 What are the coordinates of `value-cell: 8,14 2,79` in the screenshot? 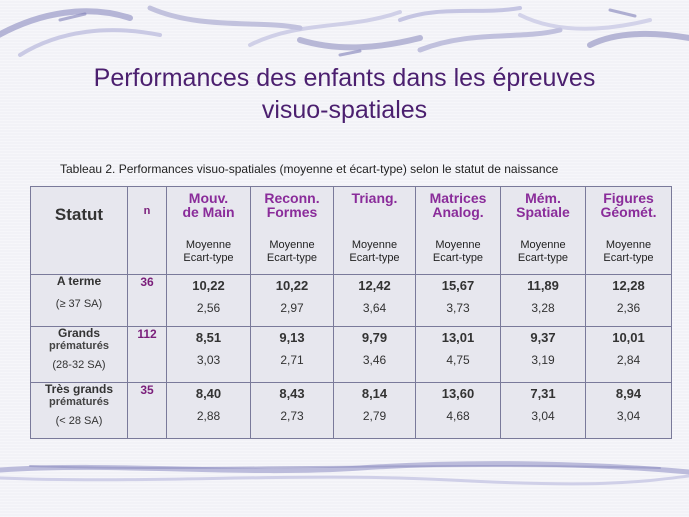 It's located at (374, 410).